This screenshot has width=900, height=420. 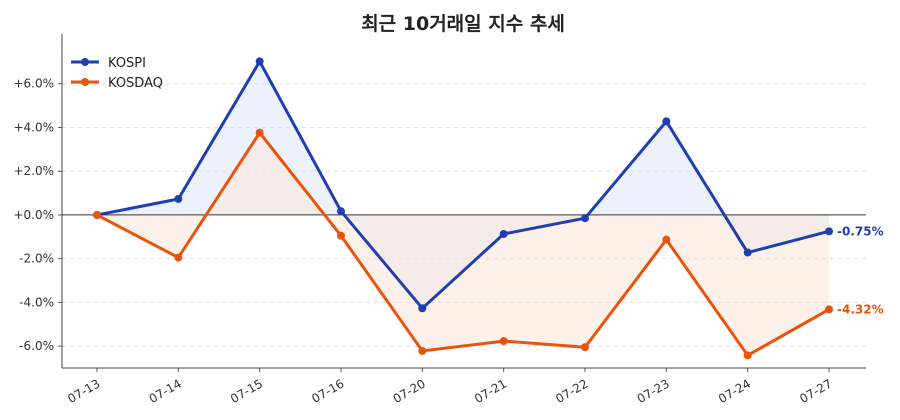 I want to click on legend-label-kospi: KOSPI, so click(x=127, y=63).